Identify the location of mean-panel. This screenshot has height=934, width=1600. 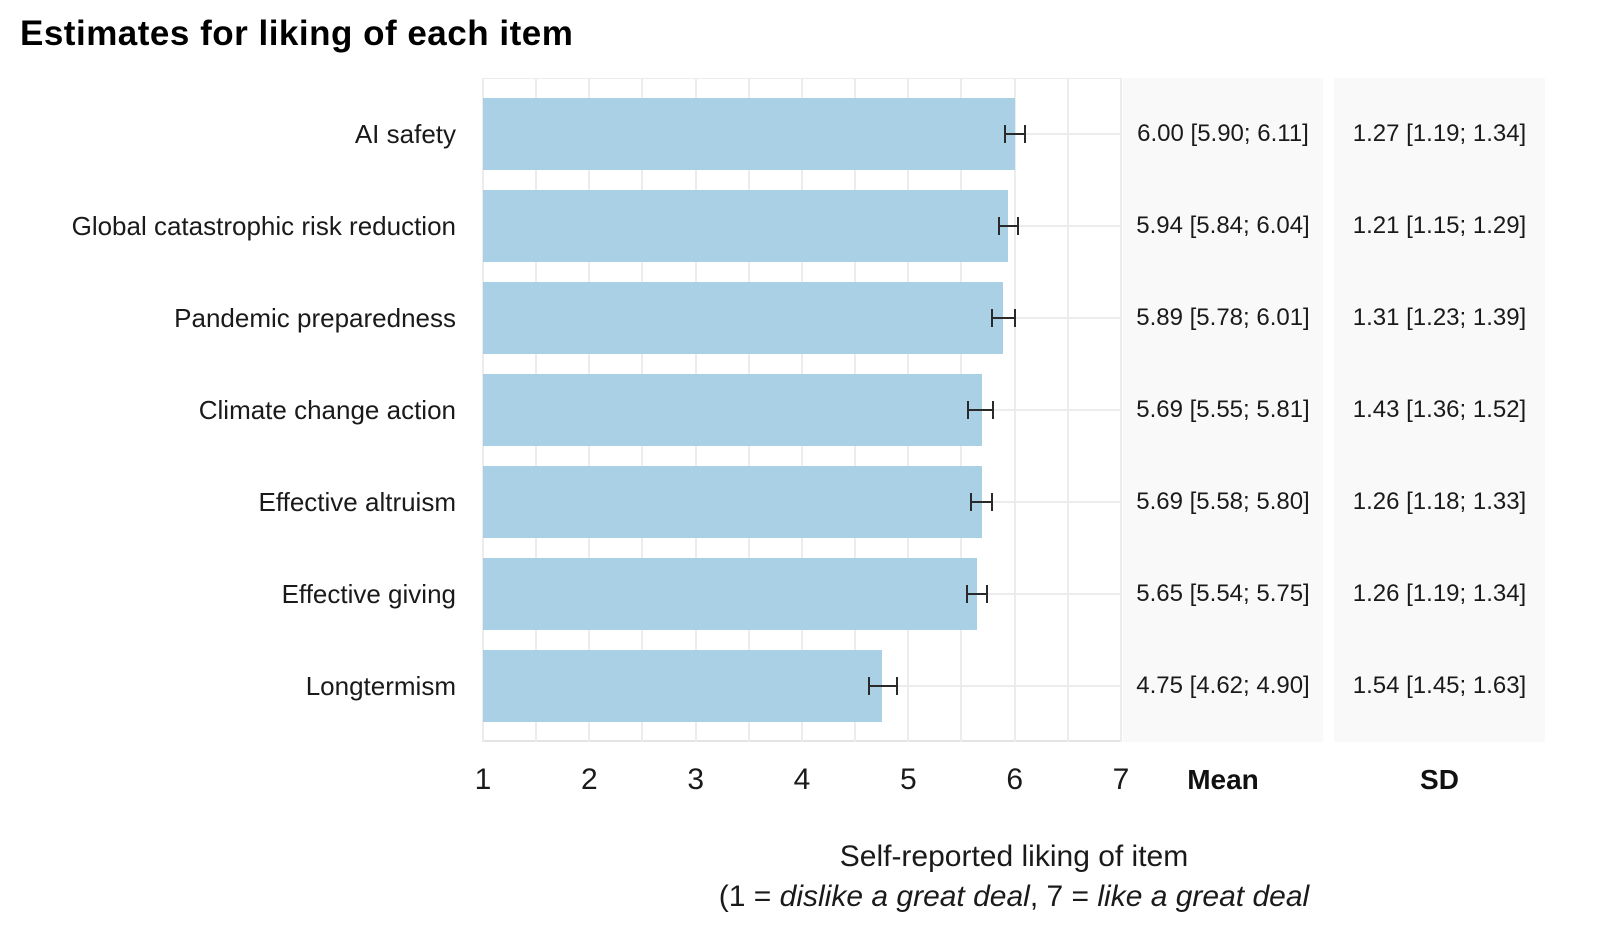
(1223, 410).